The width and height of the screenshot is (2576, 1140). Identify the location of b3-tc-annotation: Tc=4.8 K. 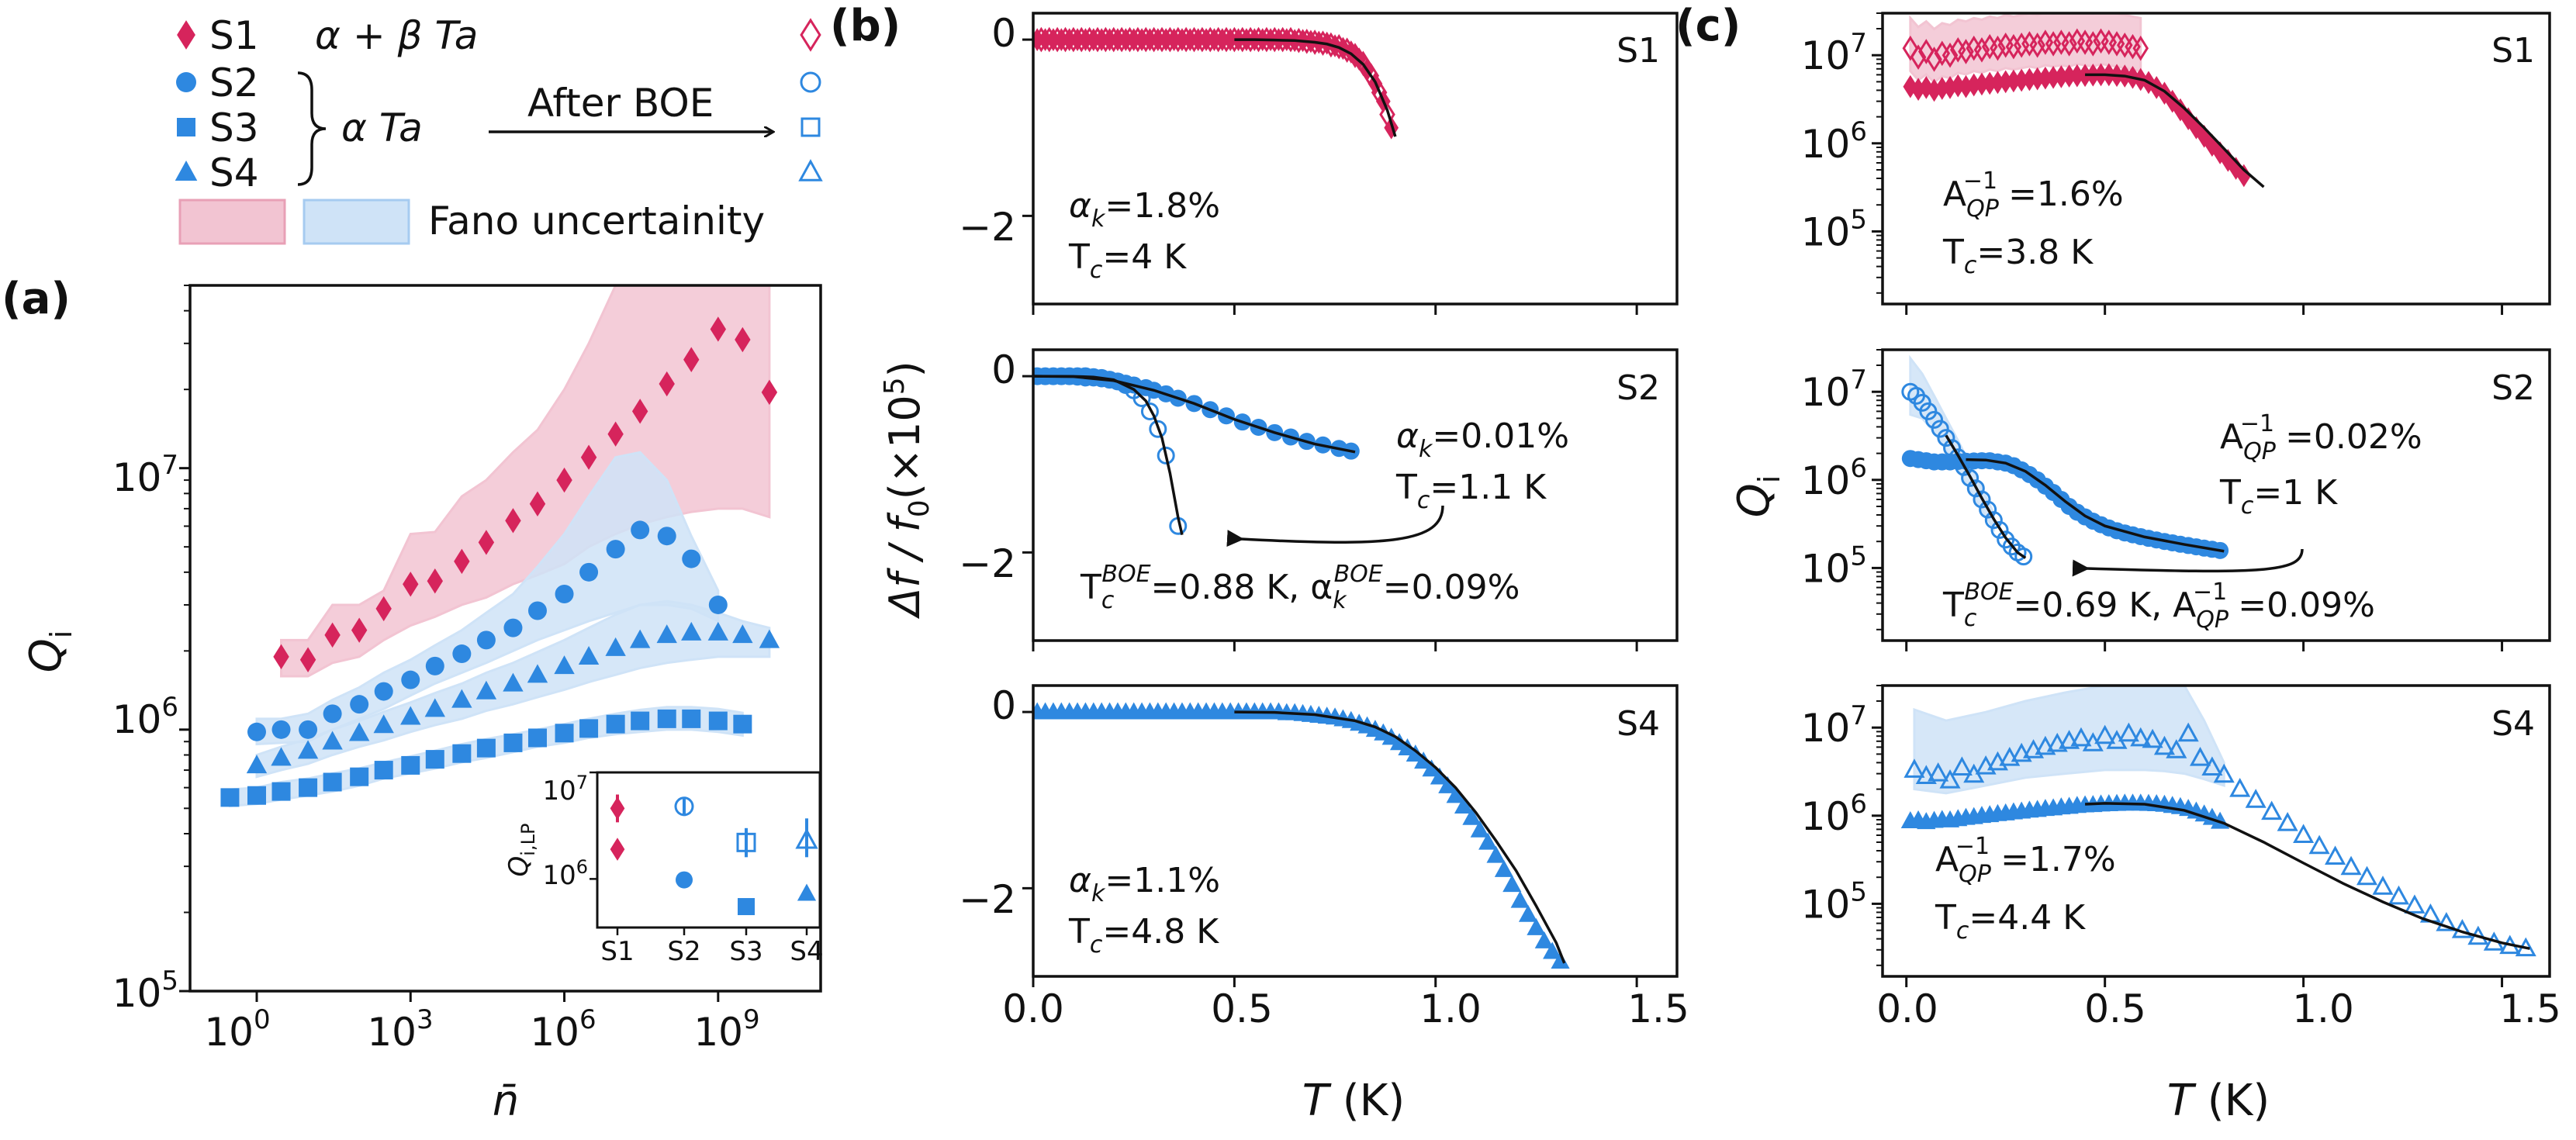
(1143, 935).